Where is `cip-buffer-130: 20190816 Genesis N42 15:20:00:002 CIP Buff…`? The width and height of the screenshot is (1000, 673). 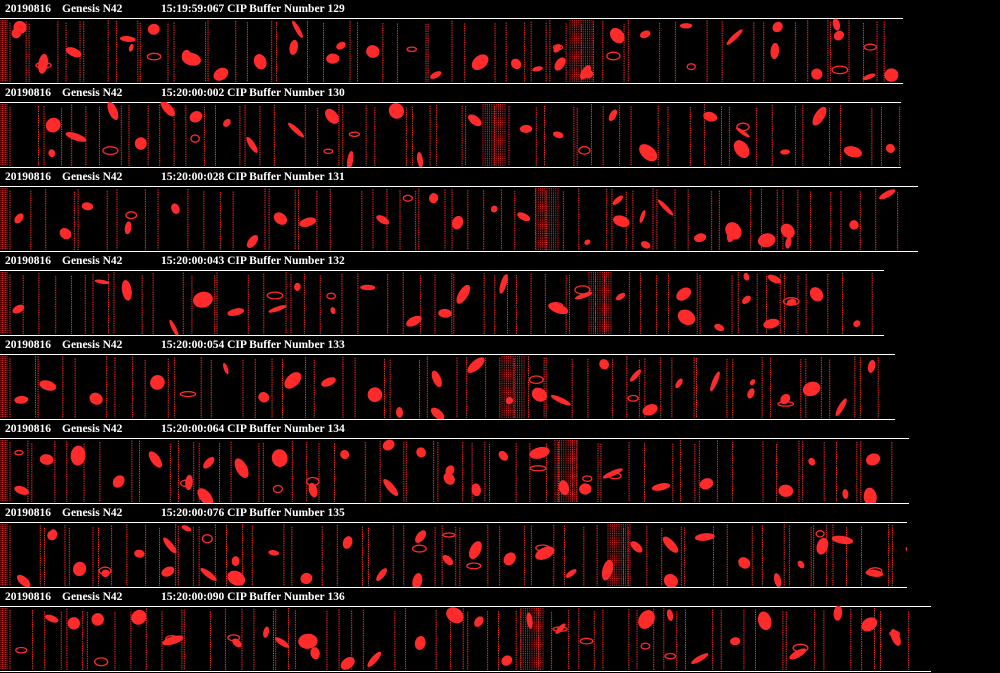 cip-buffer-130: 20190816 Genesis N42 15:20:00:002 CIP Buff… is located at coordinates (500, 127).